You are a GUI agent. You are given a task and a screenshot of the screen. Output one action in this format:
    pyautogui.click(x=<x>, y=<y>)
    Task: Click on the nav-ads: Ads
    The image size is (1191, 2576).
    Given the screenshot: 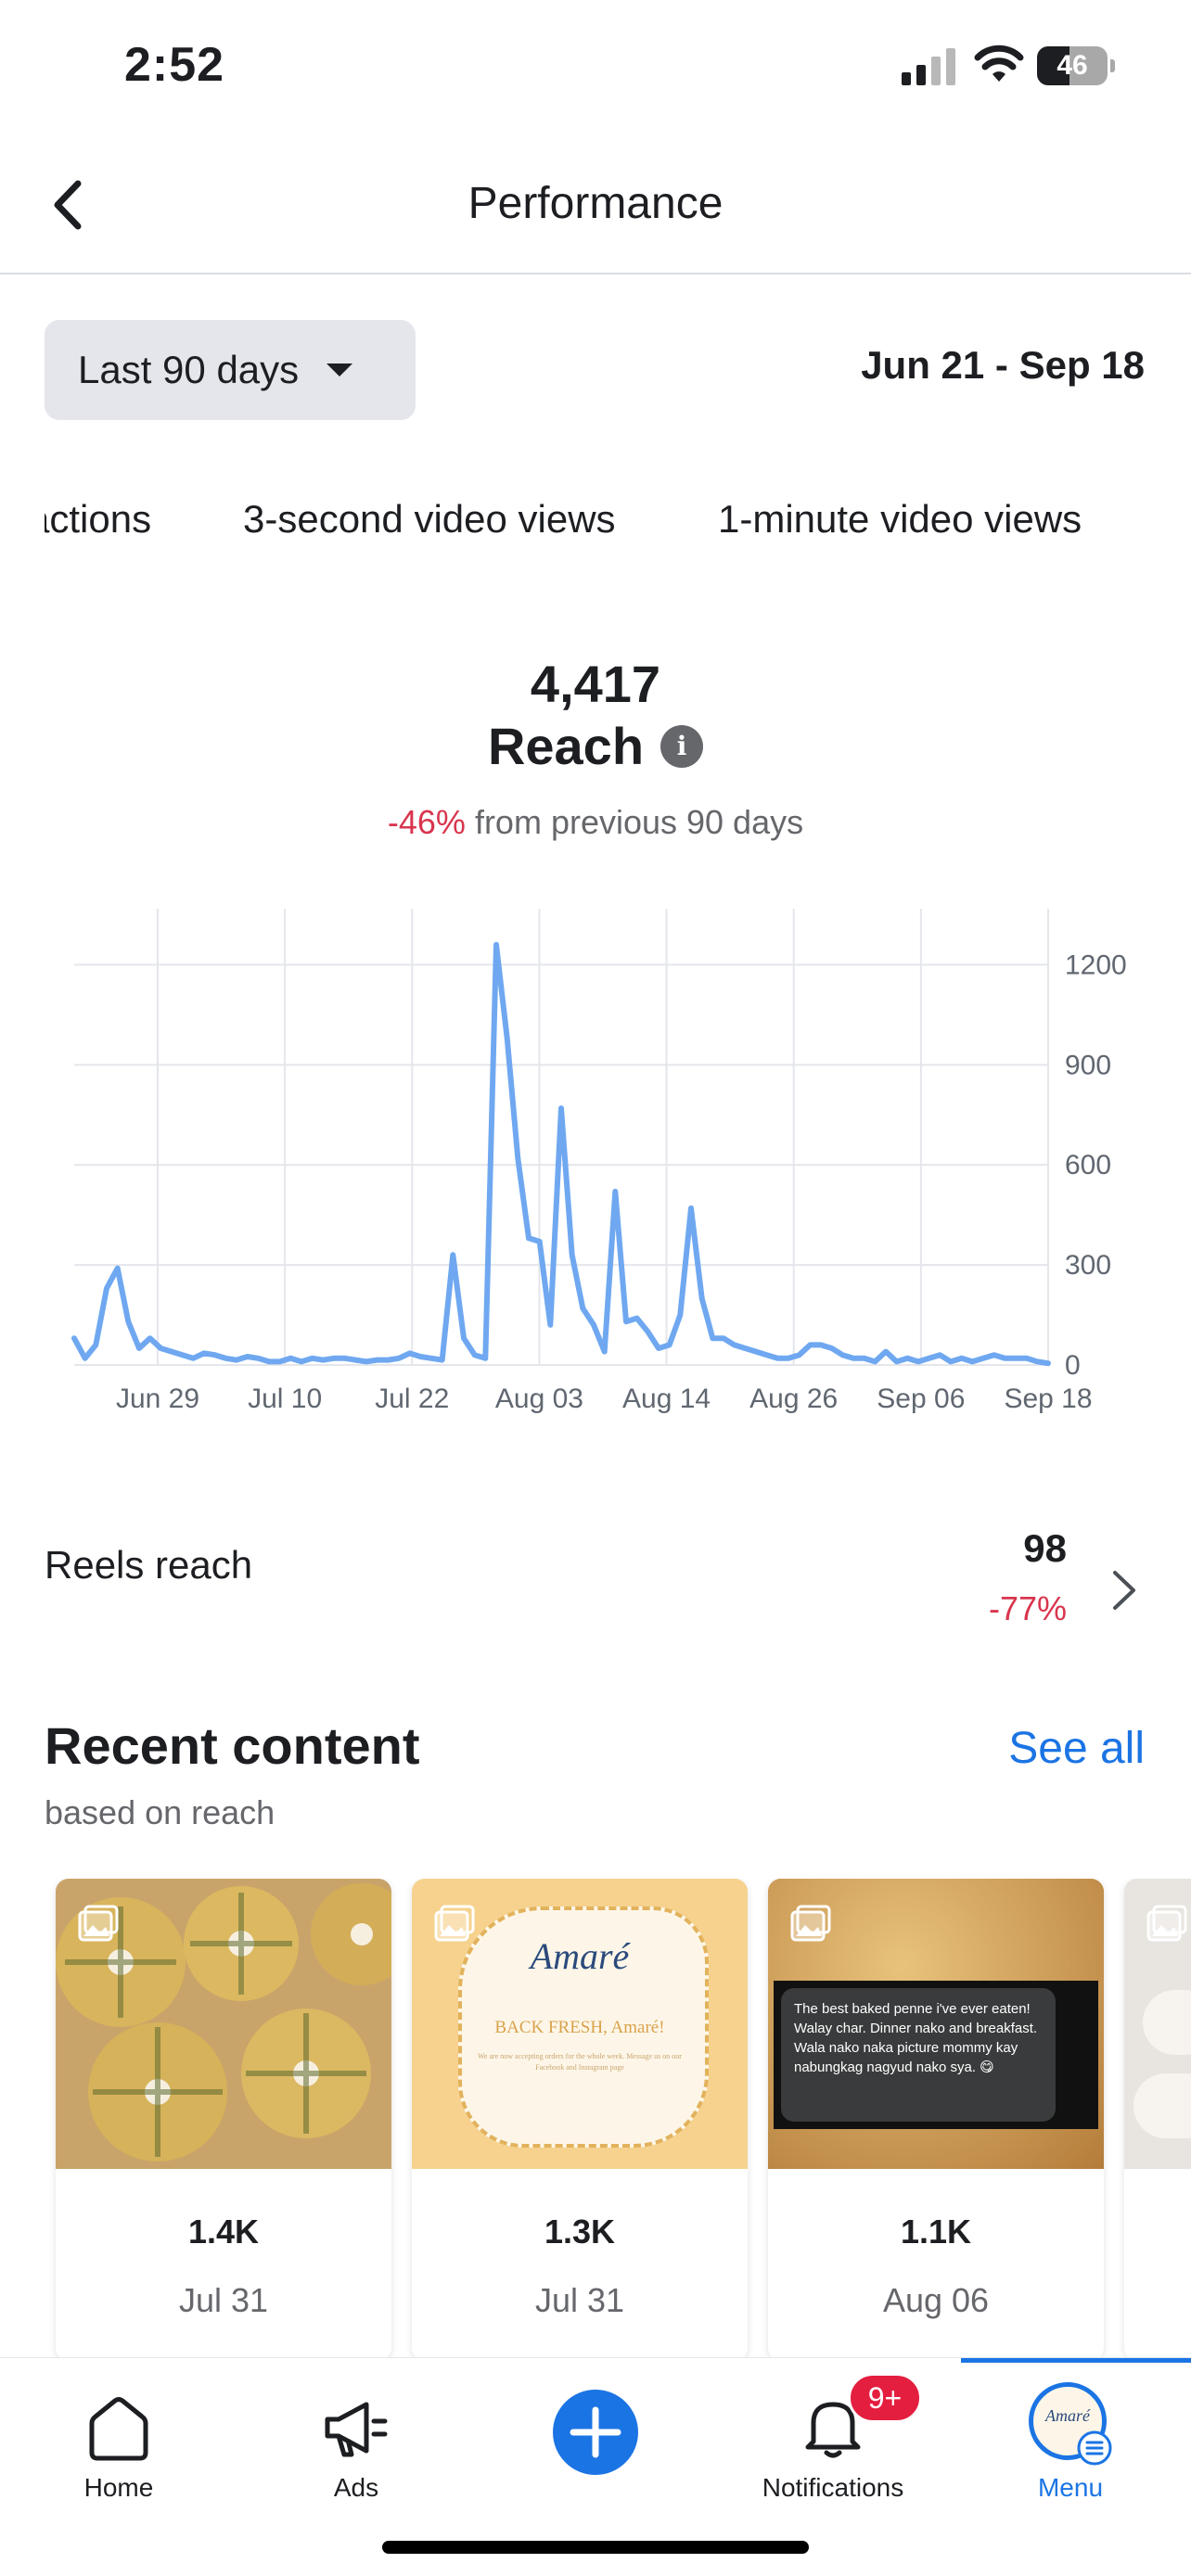 What is the action you would take?
    pyautogui.click(x=356, y=2451)
    